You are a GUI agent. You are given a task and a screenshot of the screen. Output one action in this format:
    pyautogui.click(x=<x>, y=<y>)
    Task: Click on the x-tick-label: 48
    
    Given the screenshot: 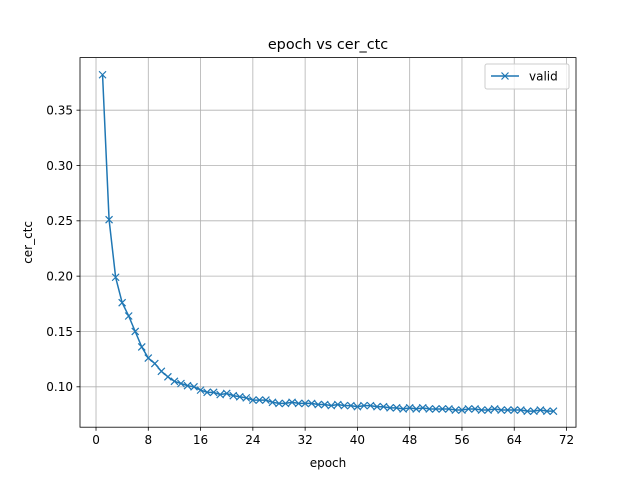 What is the action you would take?
    pyautogui.click(x=409, y=440)
    